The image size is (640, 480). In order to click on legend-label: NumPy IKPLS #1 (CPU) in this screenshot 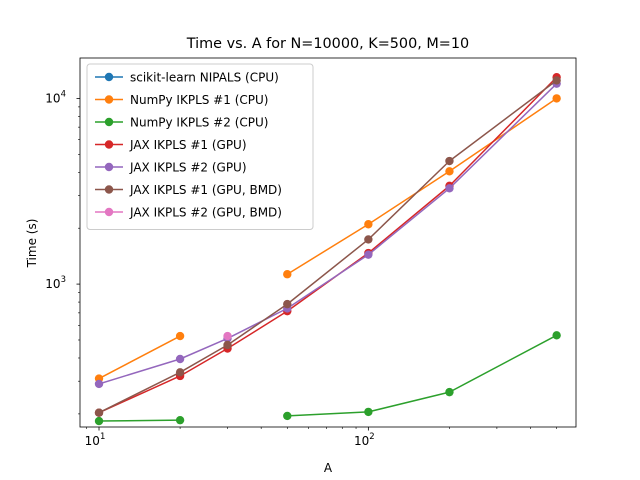, I will do `click(199, 100)`.